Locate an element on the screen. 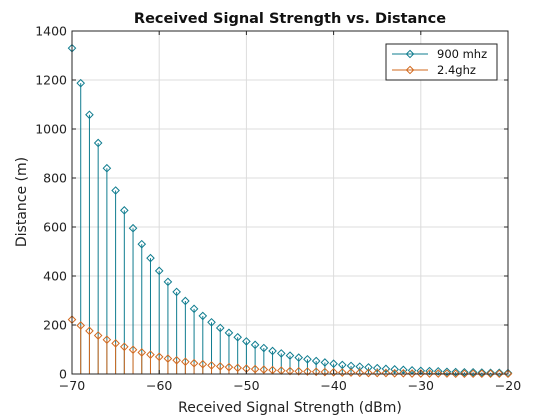 The width and height of the screenshot is (560, 420). y-tick-label: 400 is located at coordinates (55, 276).